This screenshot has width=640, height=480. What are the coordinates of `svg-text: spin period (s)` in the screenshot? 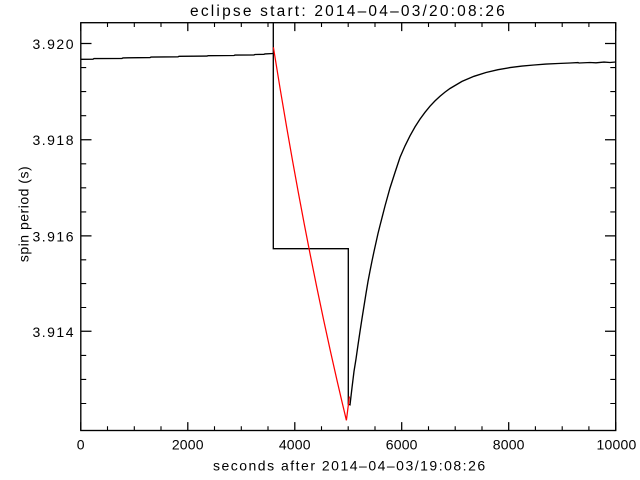 It's located at (24, 214).